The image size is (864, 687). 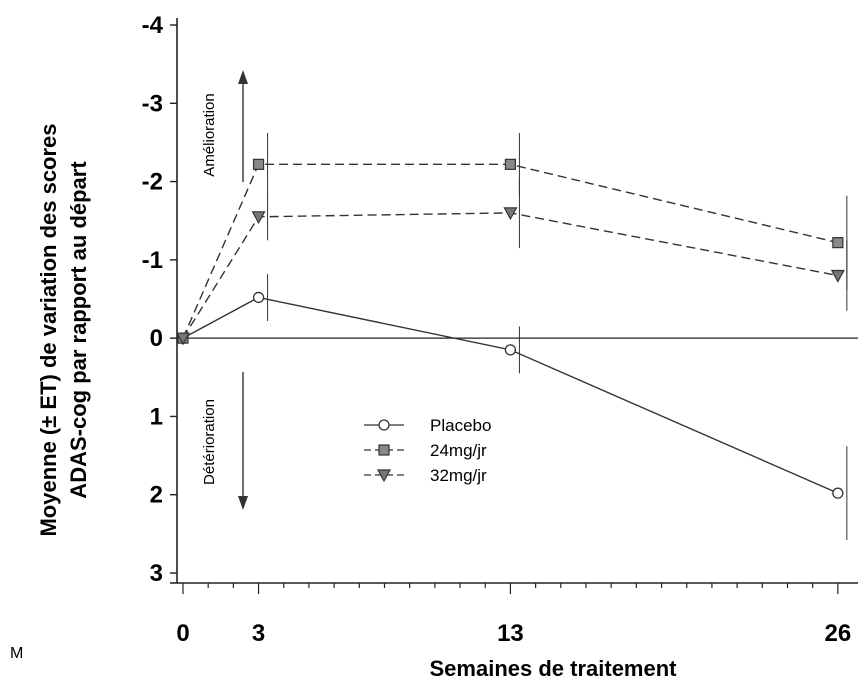 I want to click on legend-label: Placebo, so click(x=460, y=425).